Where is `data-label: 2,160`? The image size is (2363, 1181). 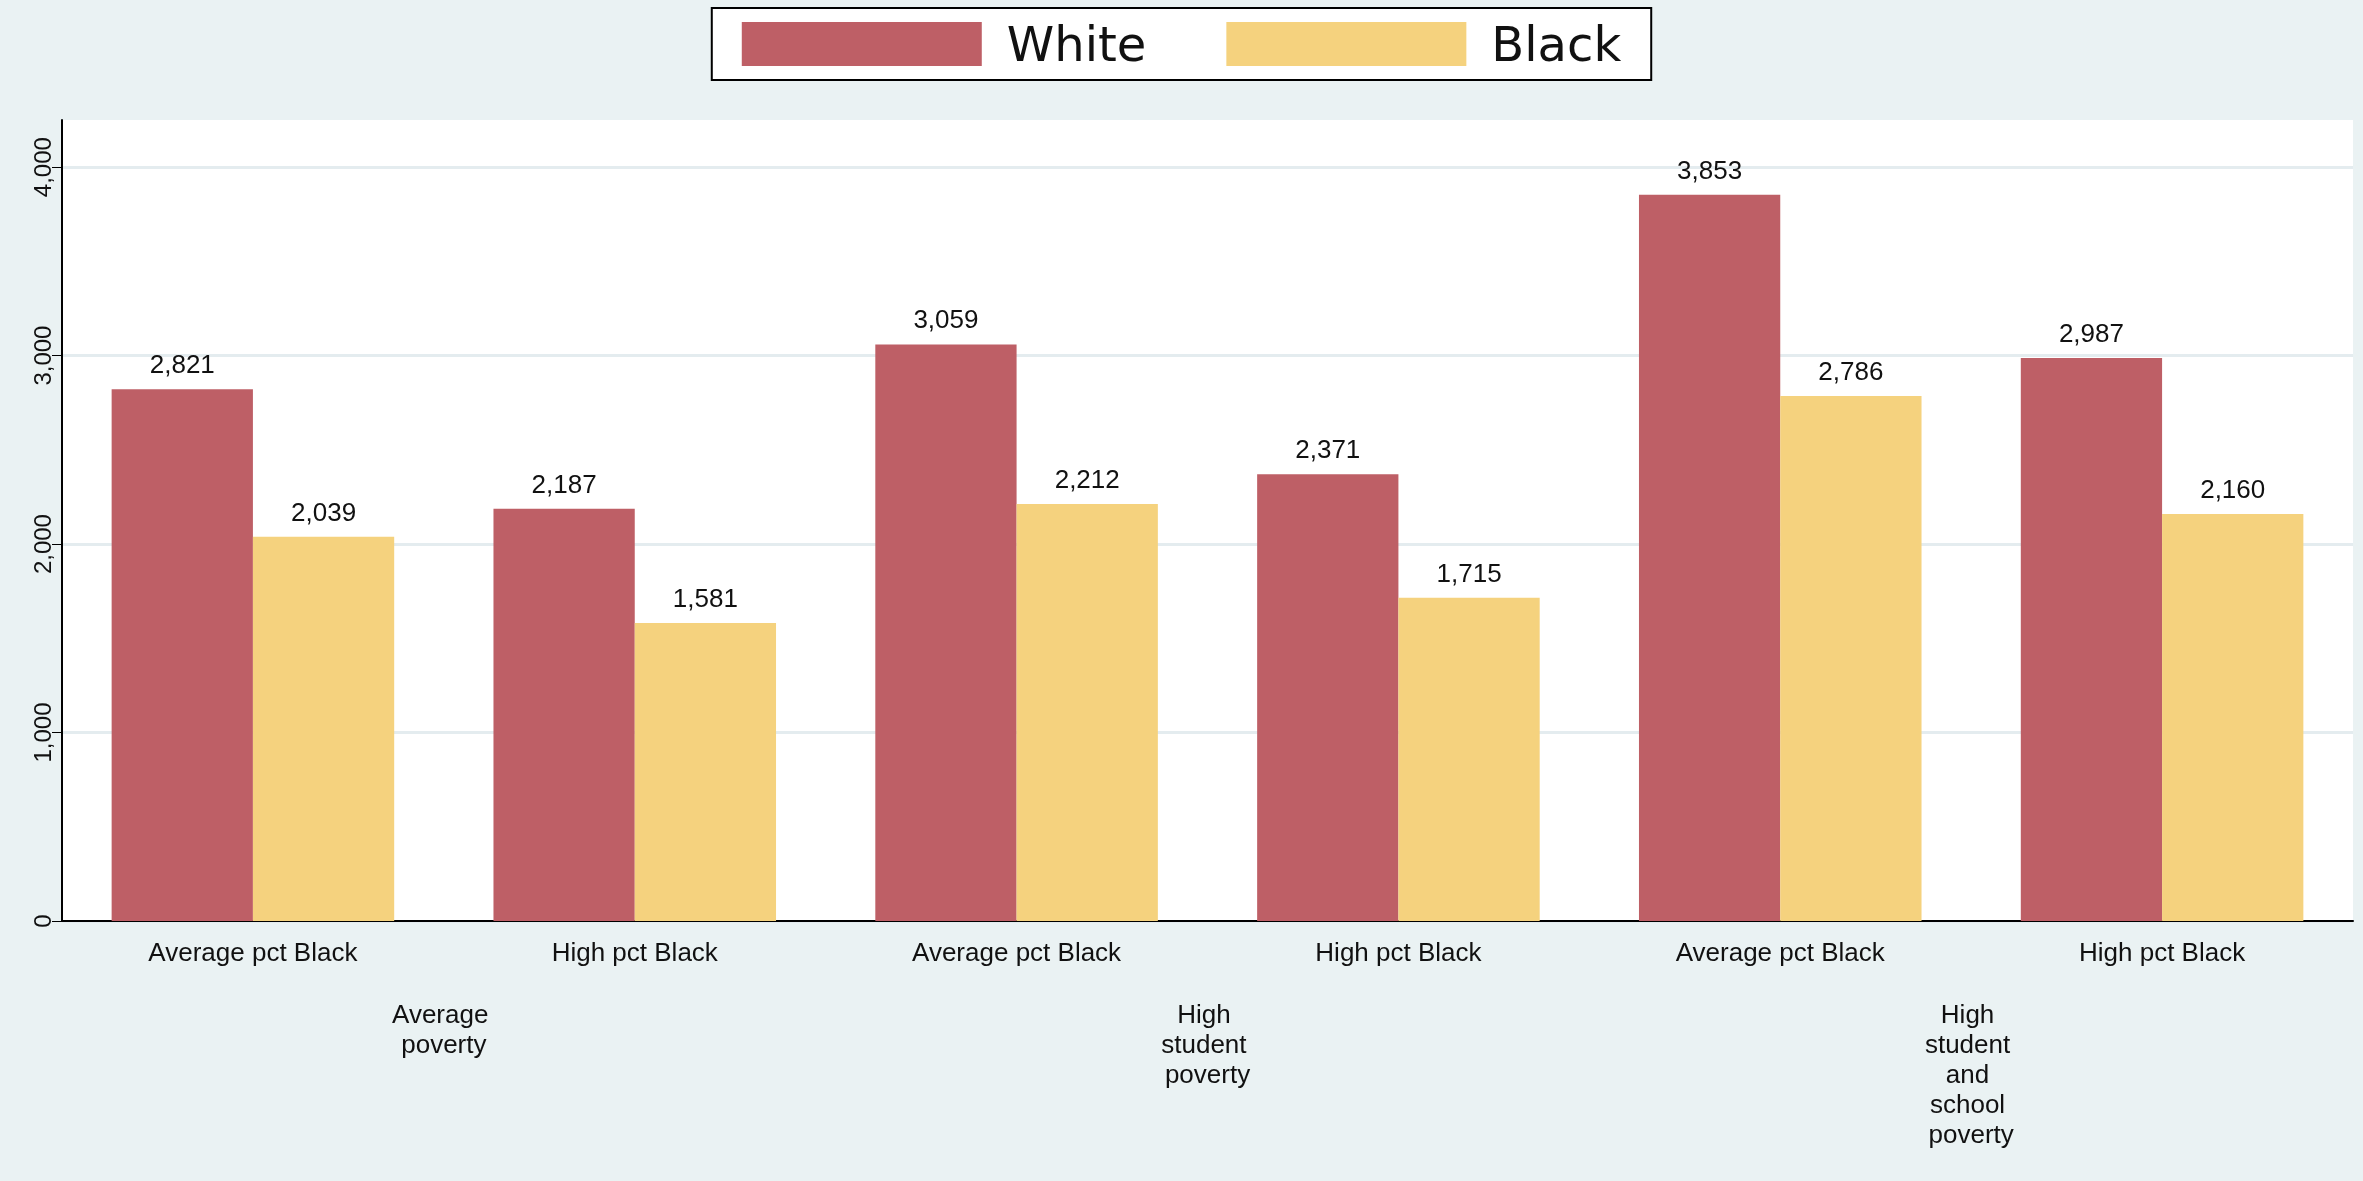 data-label: 2,160 is located at coordinates (2233, 488).